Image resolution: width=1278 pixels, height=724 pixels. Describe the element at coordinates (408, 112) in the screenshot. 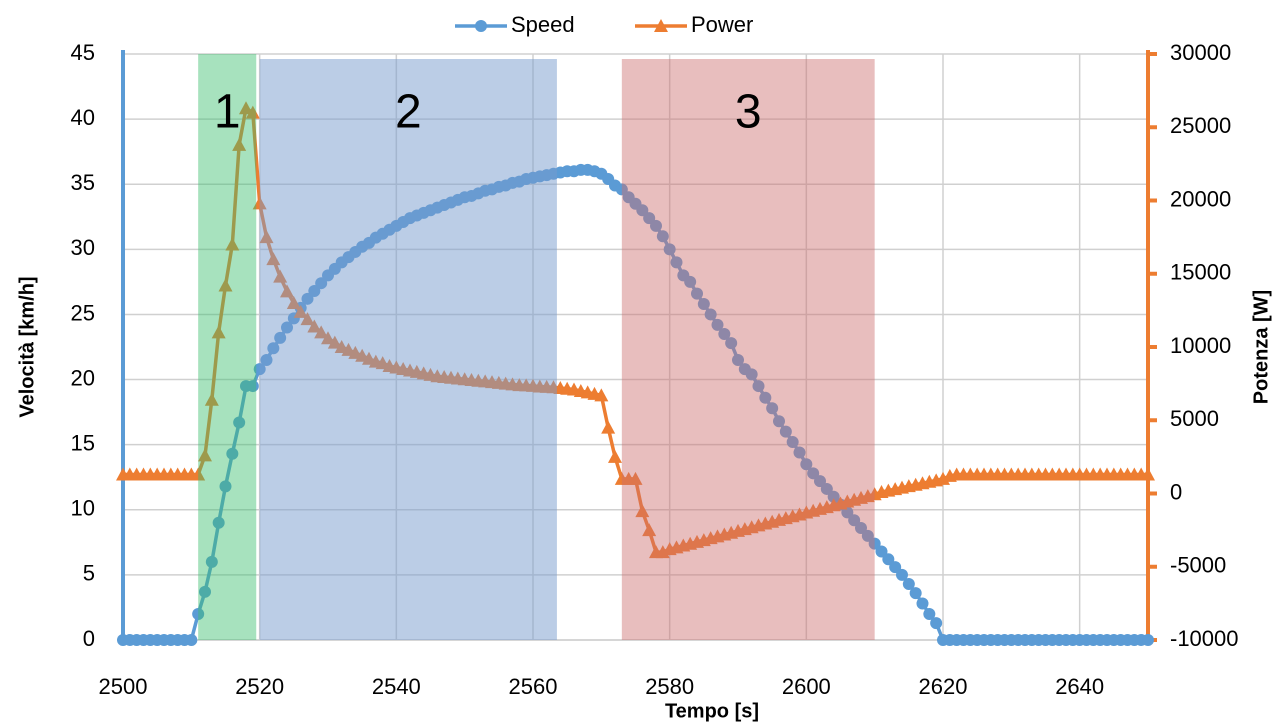

I see `region-label: 2` at that location.